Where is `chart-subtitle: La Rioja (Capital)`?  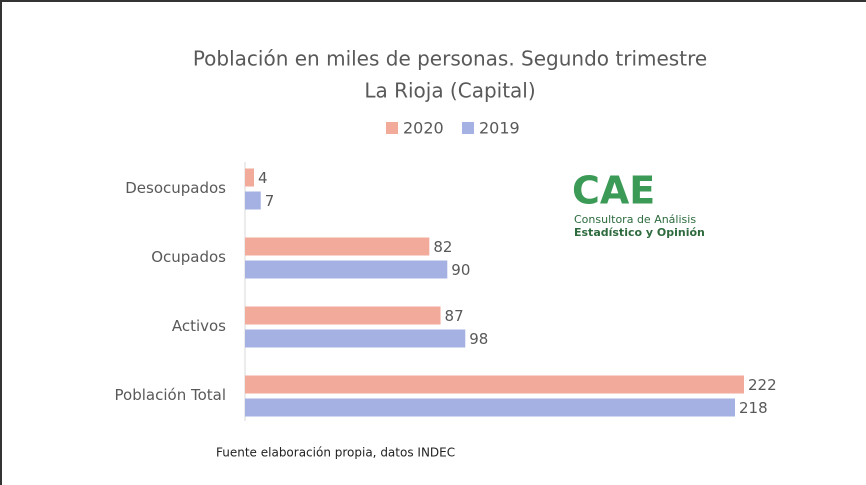 chart-subtitle: La Rioja (Capital) is located at coordinates (449, 91).